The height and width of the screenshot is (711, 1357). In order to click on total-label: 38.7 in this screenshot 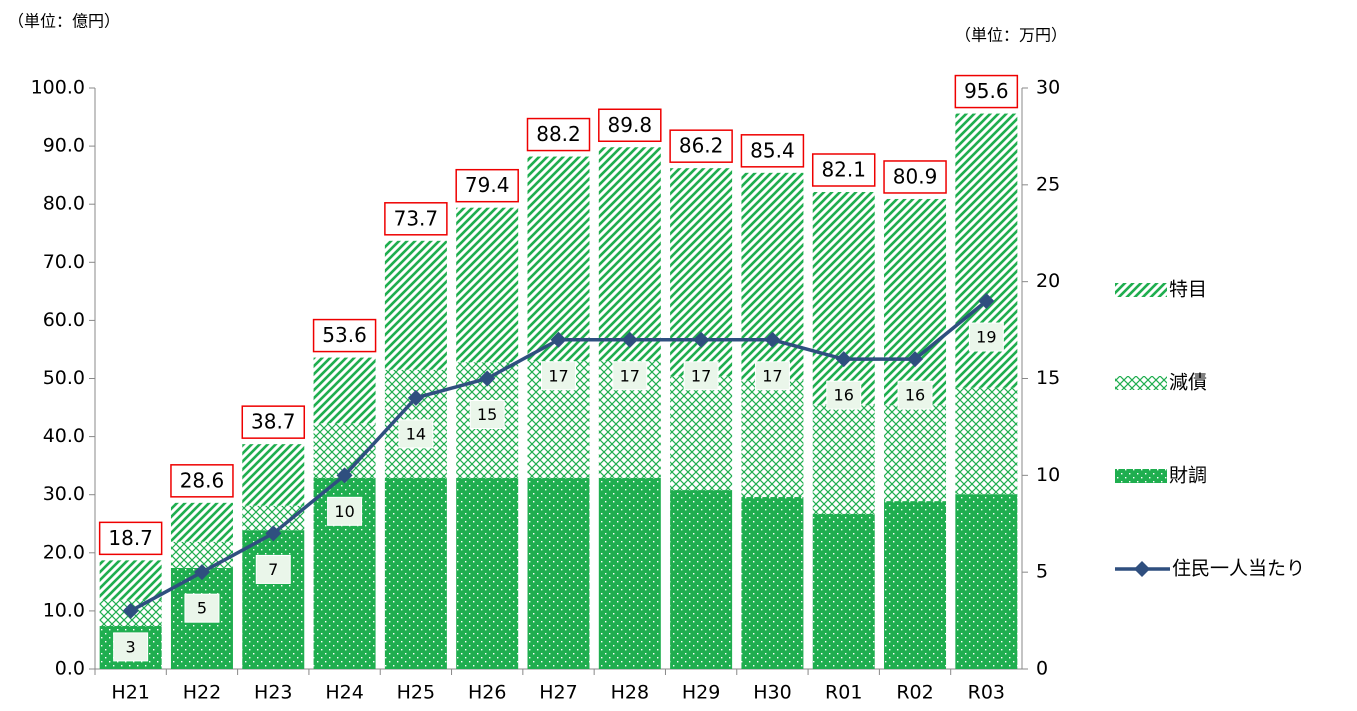, I will do `click(273, 422)`.